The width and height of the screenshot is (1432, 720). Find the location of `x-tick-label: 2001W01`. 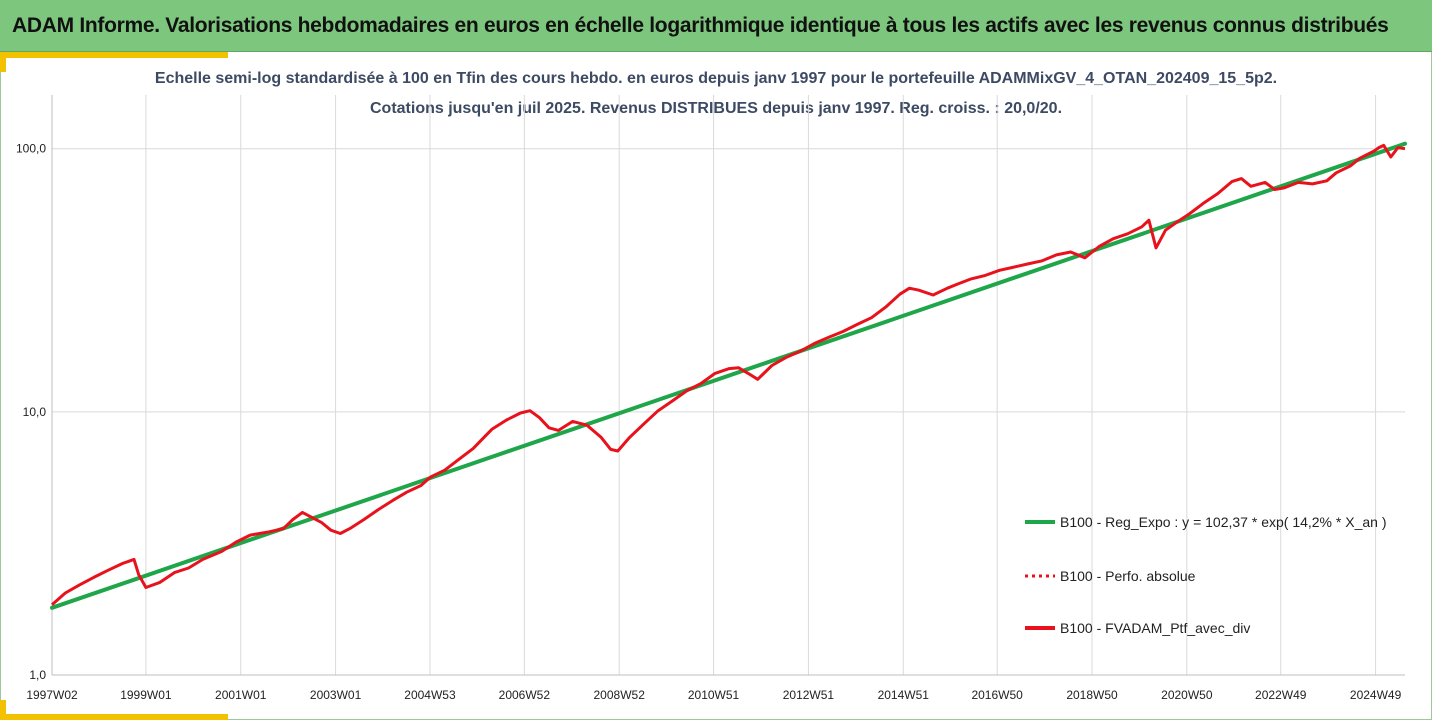

x-tick-label: 2001W01 is located at coordinates (241, 695).